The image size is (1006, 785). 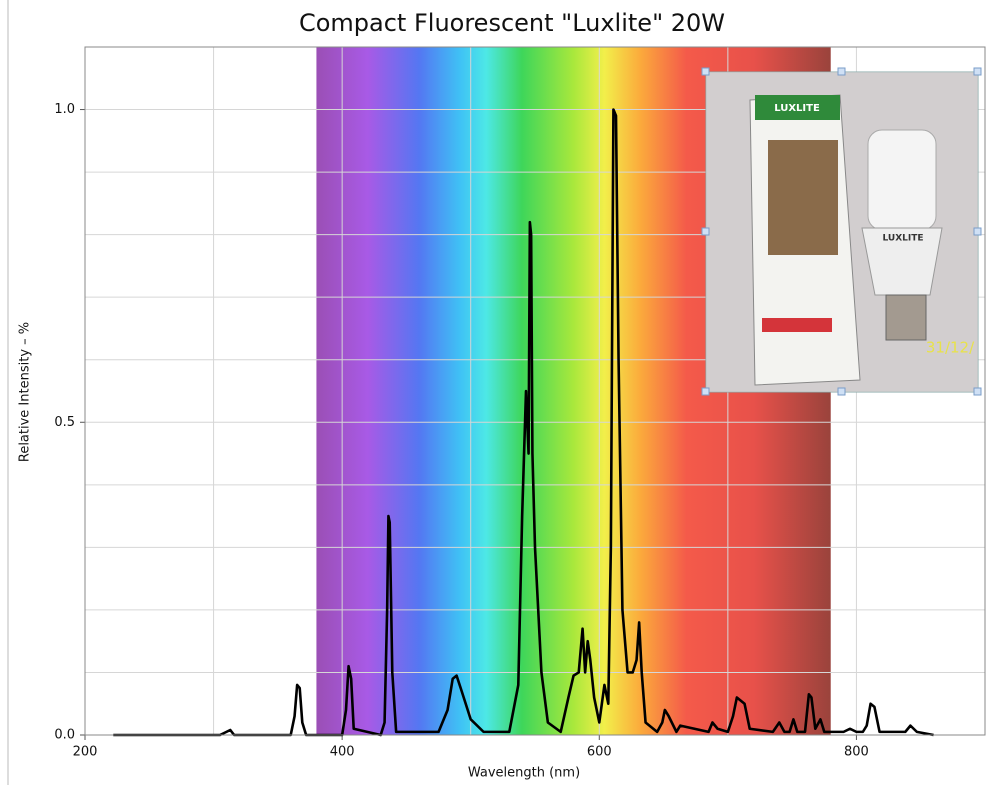 I want to click on bulb-screw, so click(x=906, y=317).